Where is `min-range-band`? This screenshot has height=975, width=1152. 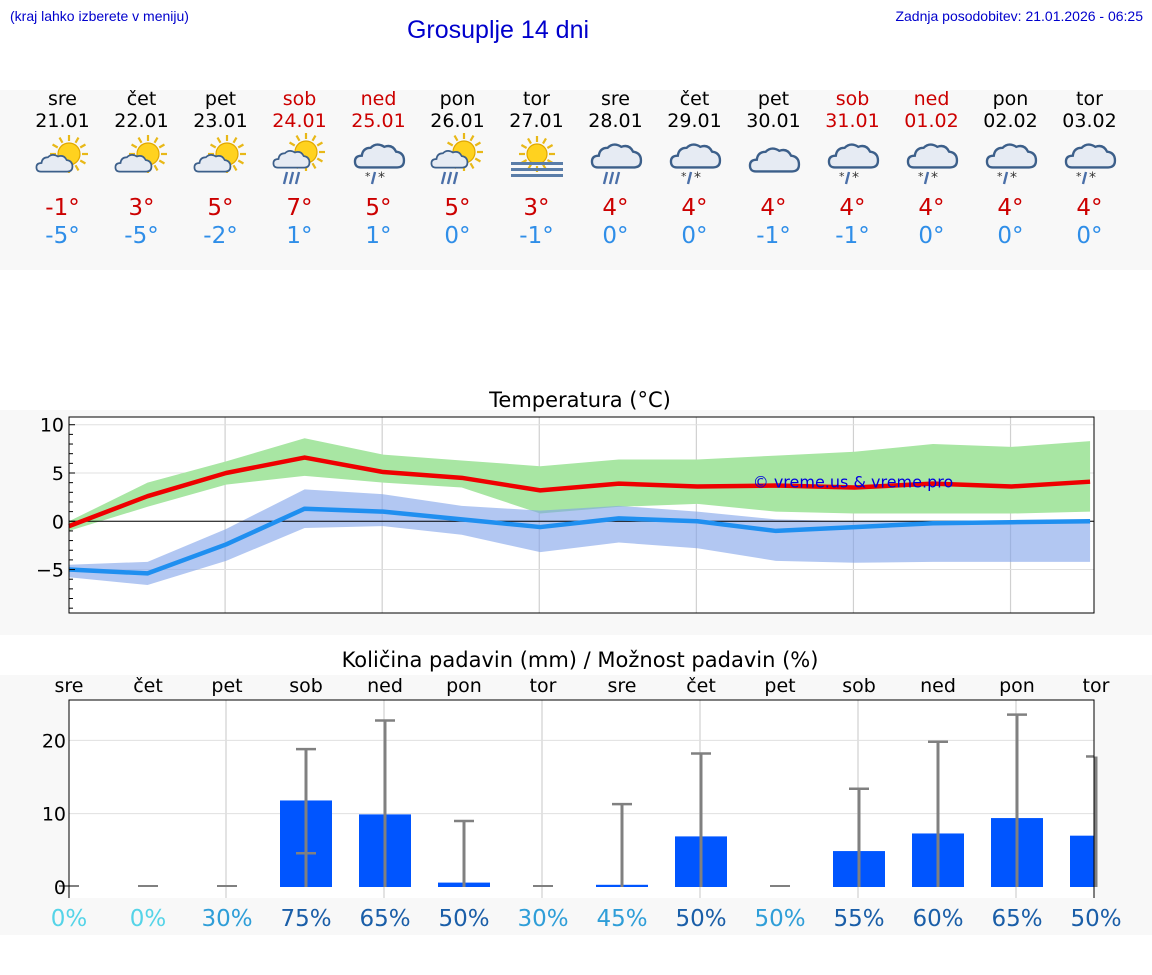
min-range-band is located at coordinates (580, 537).